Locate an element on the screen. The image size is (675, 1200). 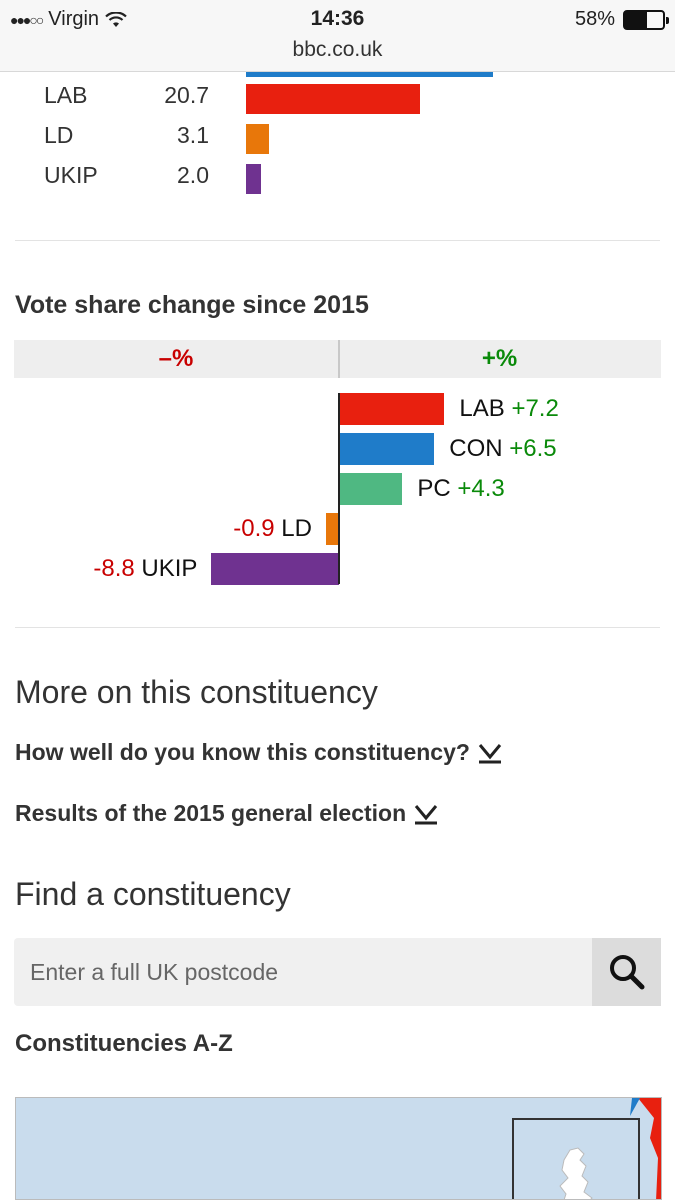
result-row-ukip: UKIP 2.0 is located at coordinates (337, 179).